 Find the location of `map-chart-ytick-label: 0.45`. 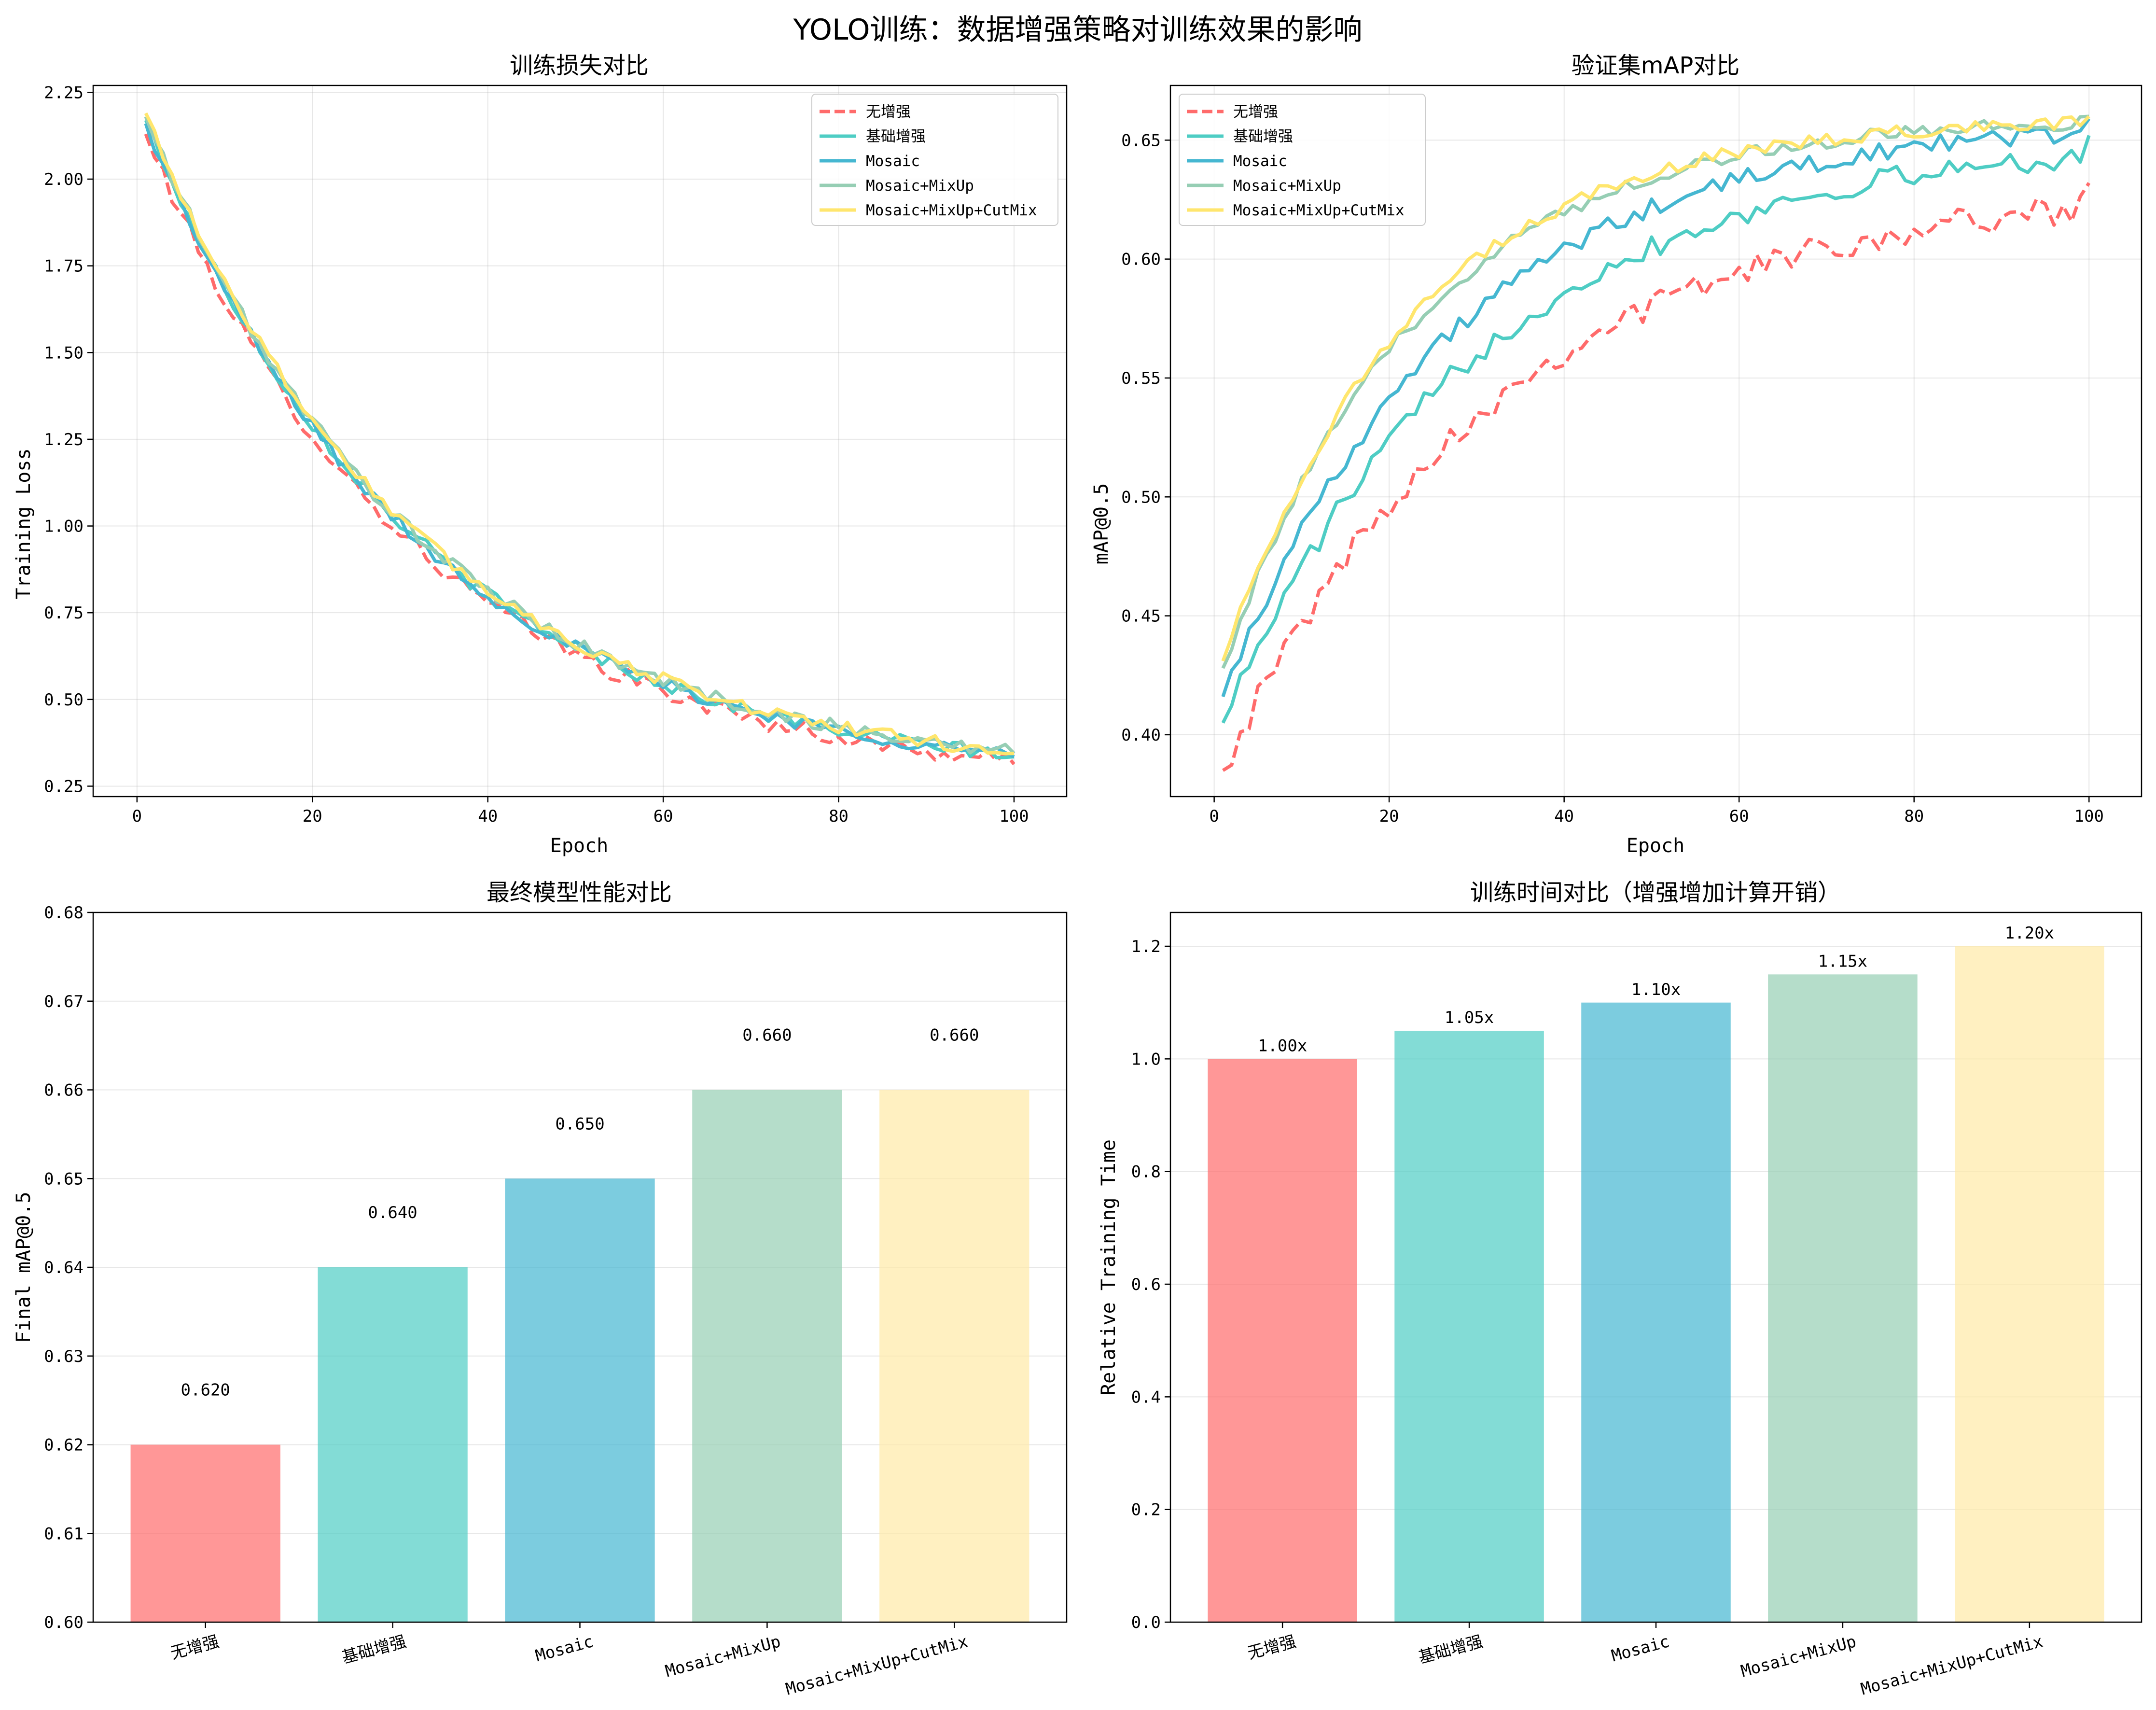

map-chart-ytick-label: 0.45 is located at coordinates (1141, 616).